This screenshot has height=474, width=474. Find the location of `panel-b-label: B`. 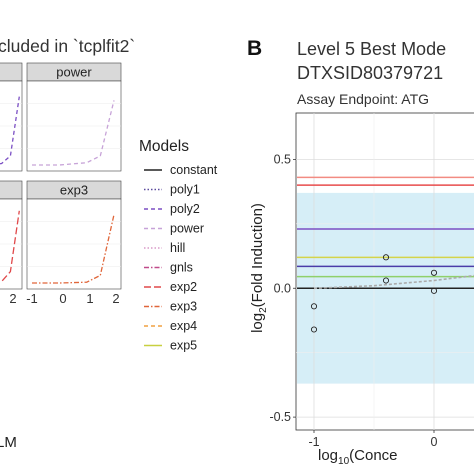

panel-b-label: B is located at coordinates (254, 48).